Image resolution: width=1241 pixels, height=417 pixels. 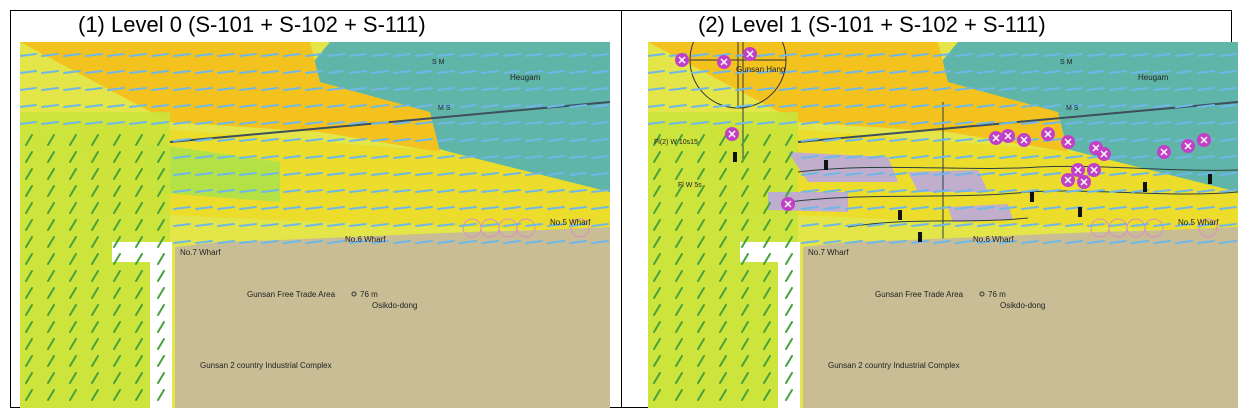 I want to click on strong-current-band, so click(x=858, y=97).